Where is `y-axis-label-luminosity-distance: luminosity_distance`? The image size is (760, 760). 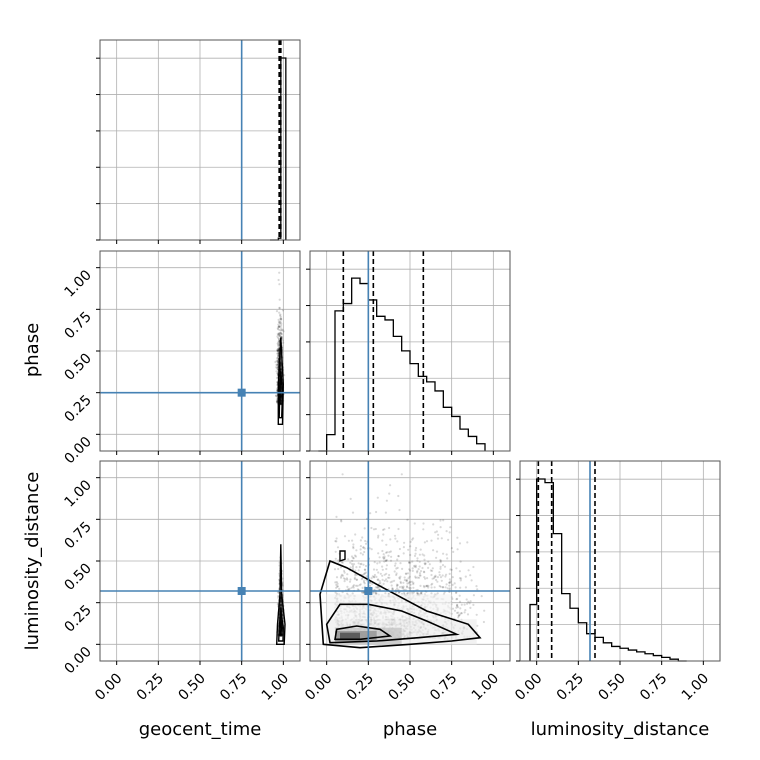 y-axis-label-luminosity-distance: luminosity_distance is located at coordinates (32, 561).